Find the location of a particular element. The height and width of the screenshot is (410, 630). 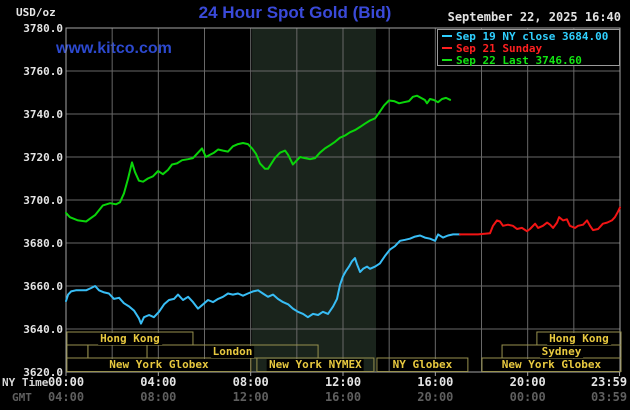

legend-item-label: Sep 19 NY close 3684.00 is located at coordinates (532, 36).